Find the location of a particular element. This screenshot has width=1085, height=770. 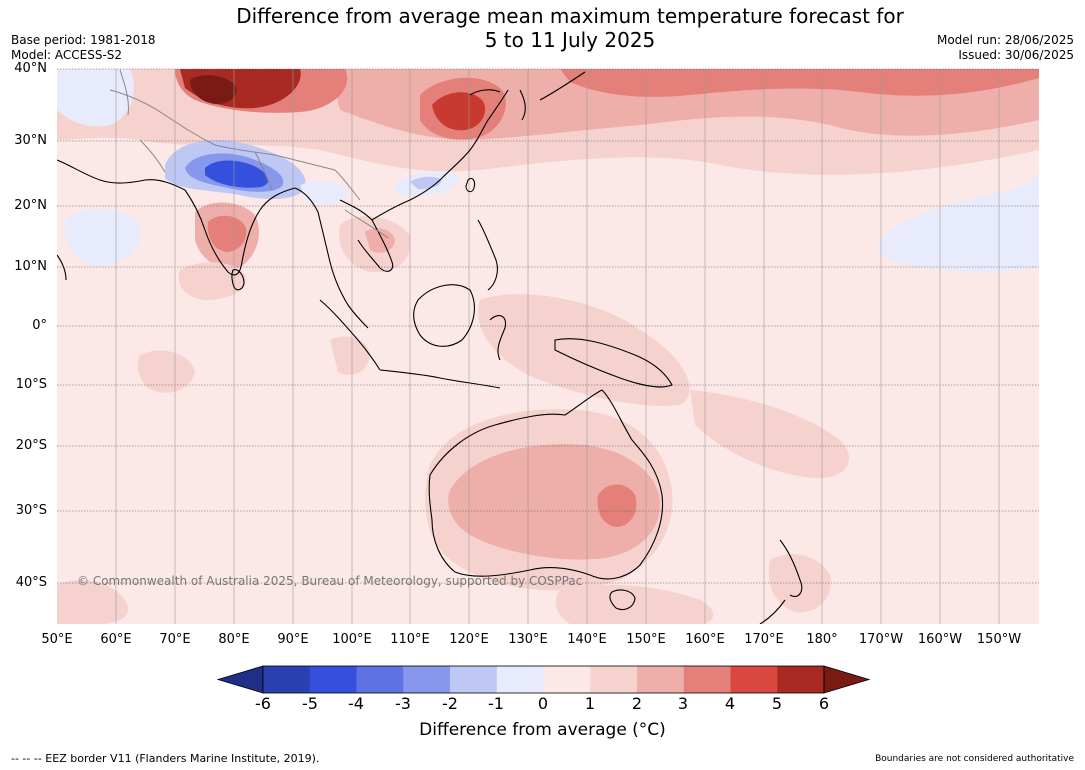

lon-label-170e: 170°E is located at coordinates (764, 639).